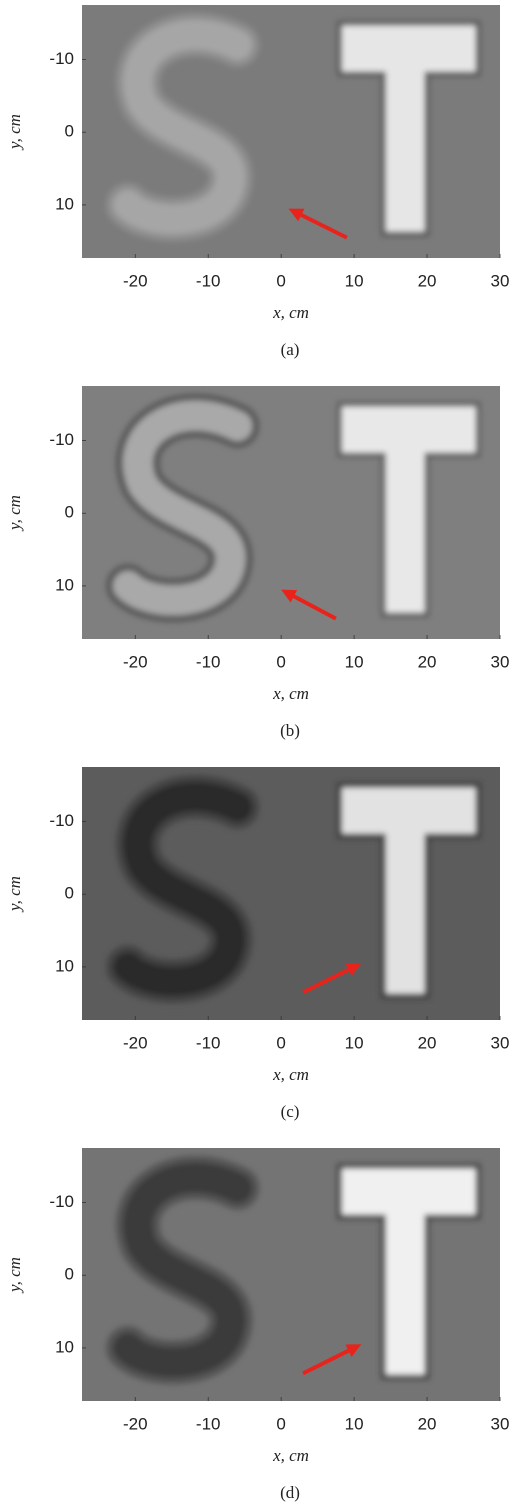  What do you see at coordinates (290, 1111) in the screenshot?
I see `caption: (c)` at bounding box center [290, 1111].